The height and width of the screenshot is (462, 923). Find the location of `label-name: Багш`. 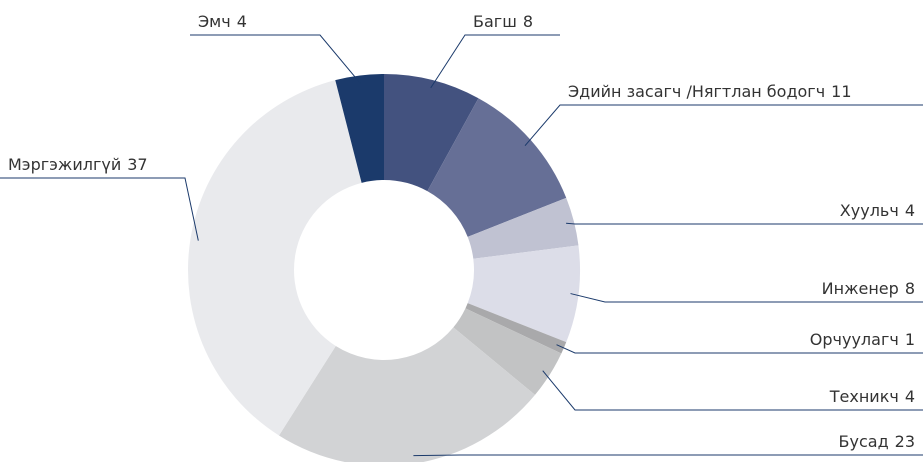

label-name: Багш is located at coordinates (495, 21).